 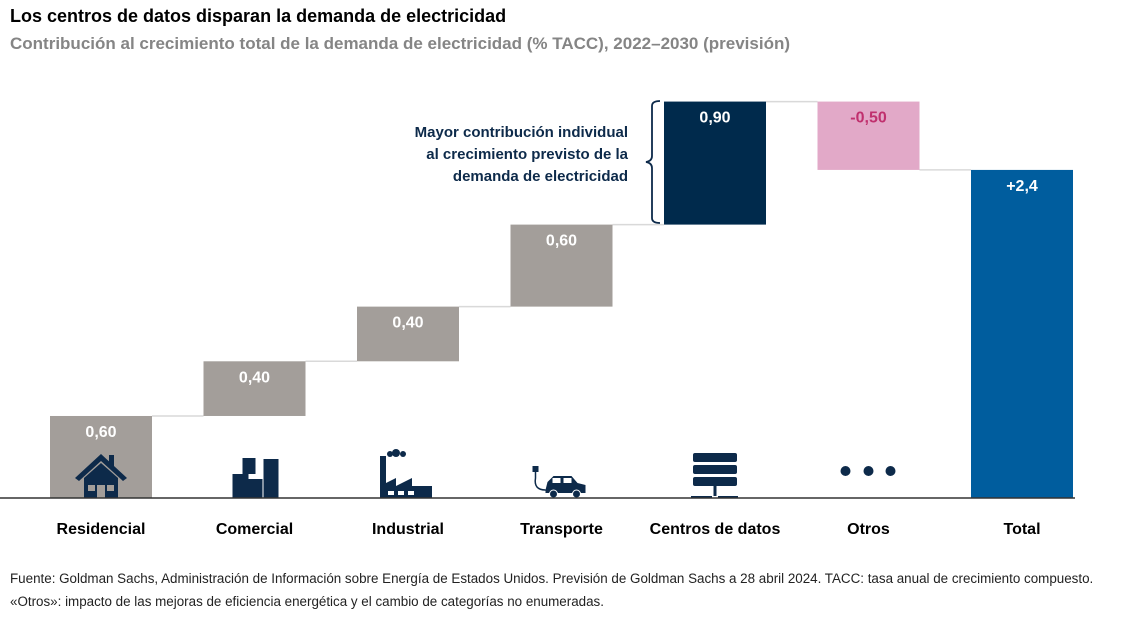 What do you see at coordinates (406, 473) in the screenshot?
I see `factory-icon` at bounding box center [406, 473].